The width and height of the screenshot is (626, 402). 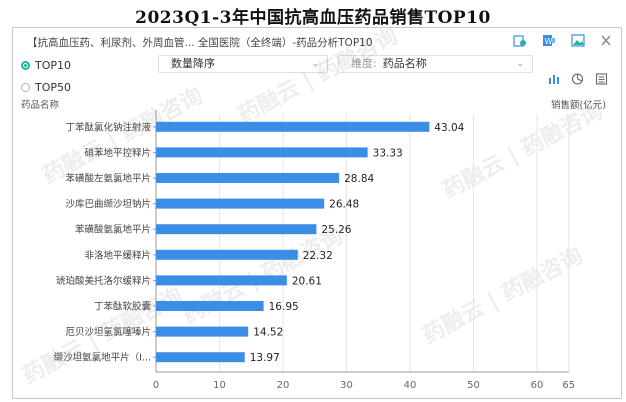 I want to click on category-label: 硝苯地平控释片, so click(x=117, y=153).